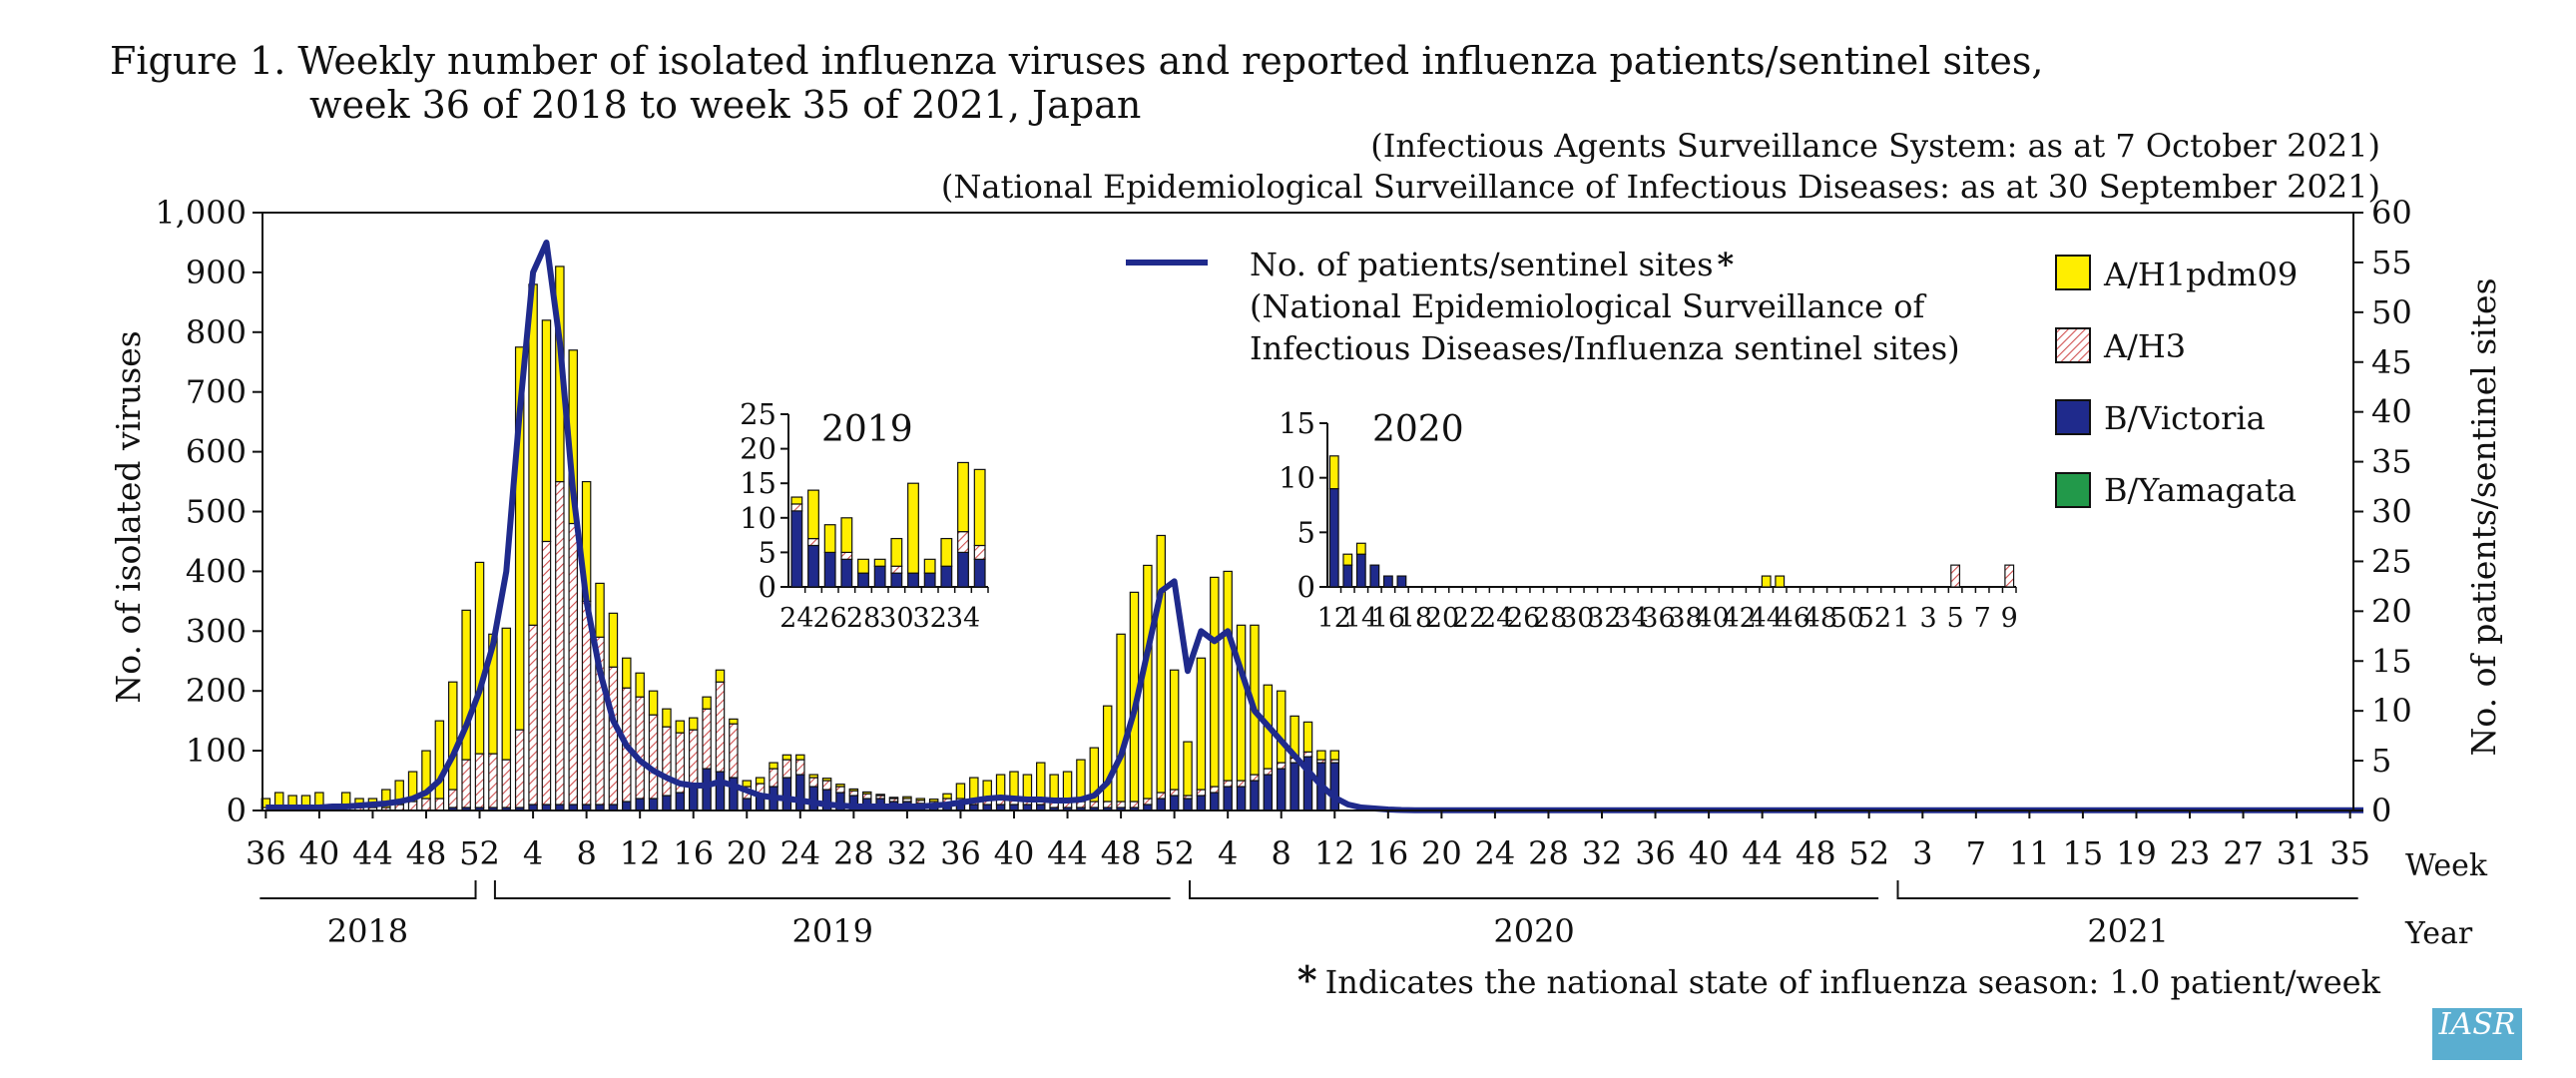  What do you see at coordinates (2447, 865) in the screenshot?
I see `x-unit-label: Week` at bounding box center [2447, 865].